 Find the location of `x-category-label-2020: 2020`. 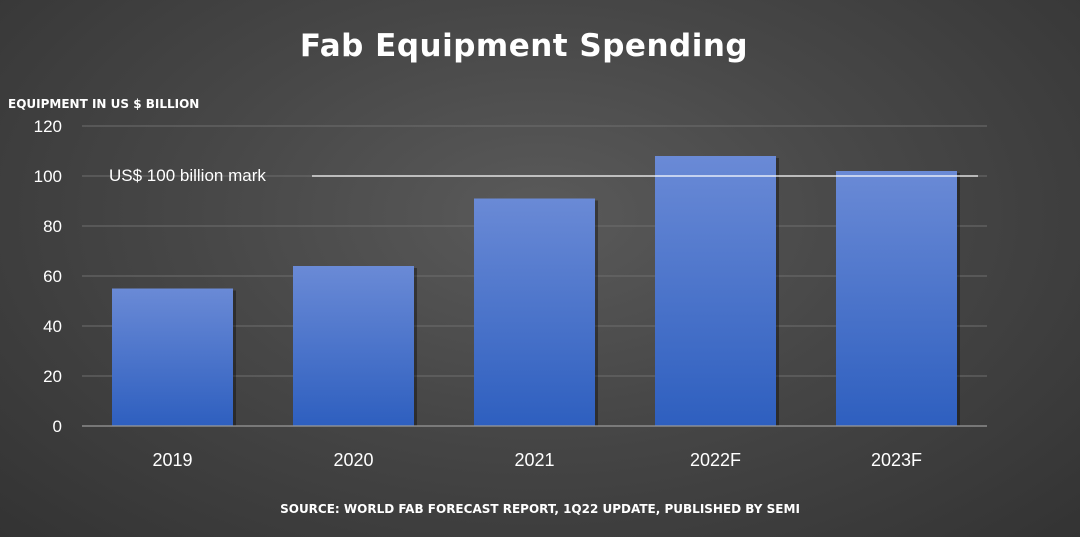

x-category-label-2020: 2020 is located at coordinates (353, 460).